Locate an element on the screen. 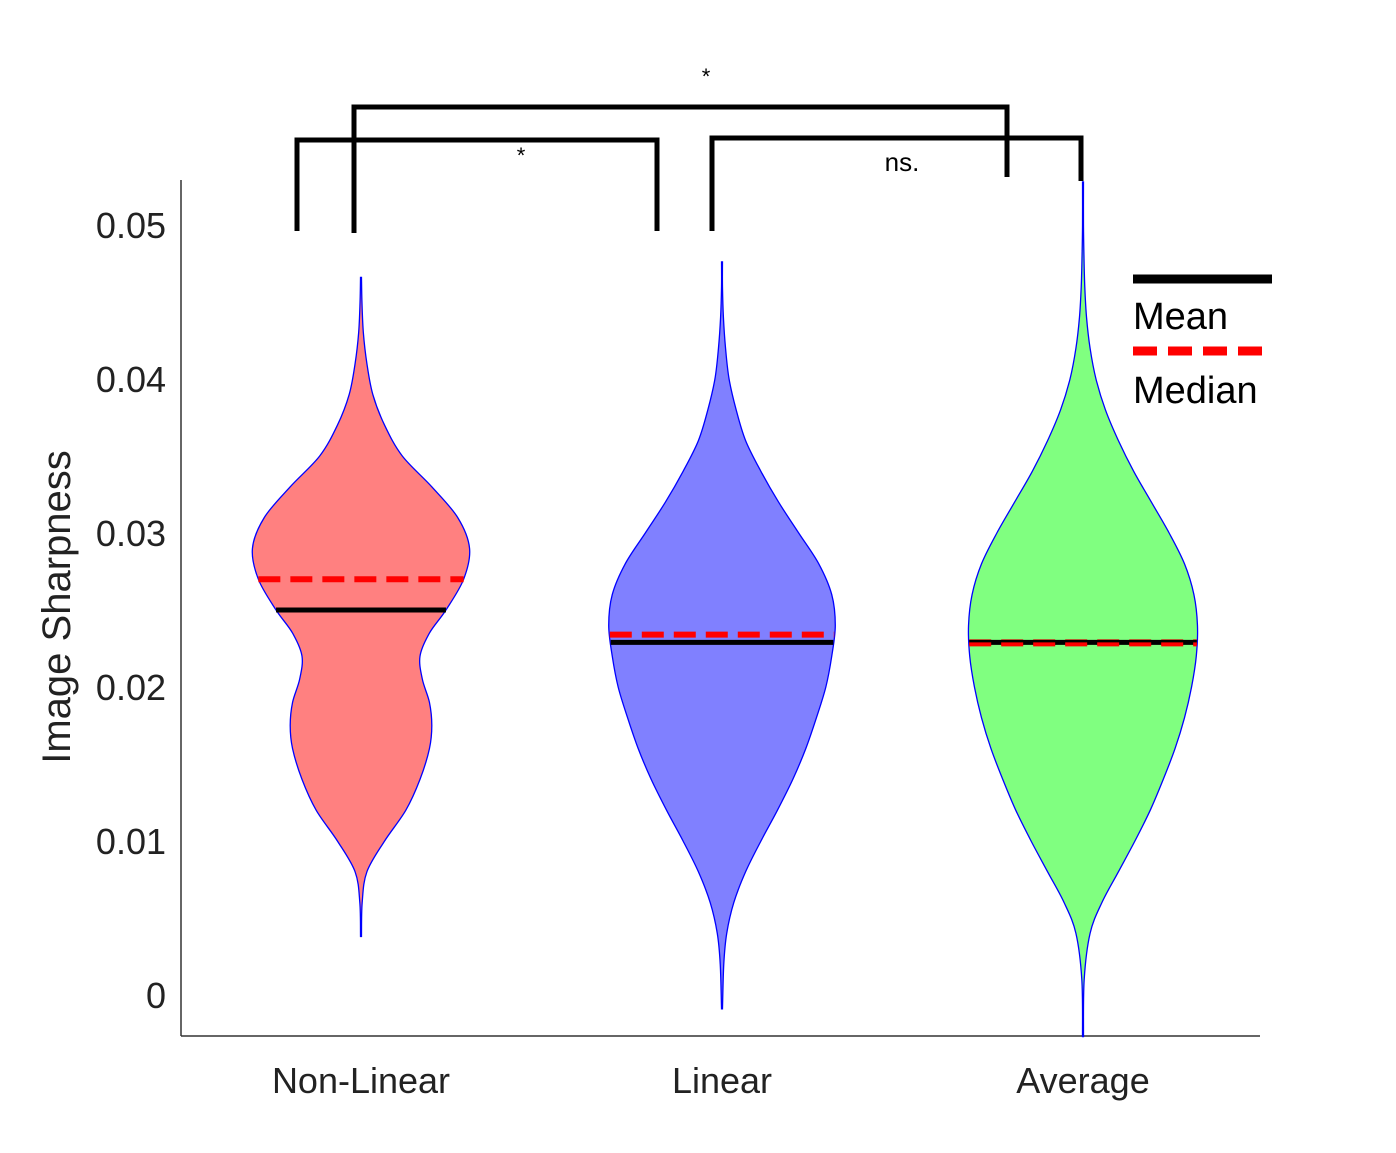  y-axis-label: Image Sharpness is located at coordinates (57, 607).